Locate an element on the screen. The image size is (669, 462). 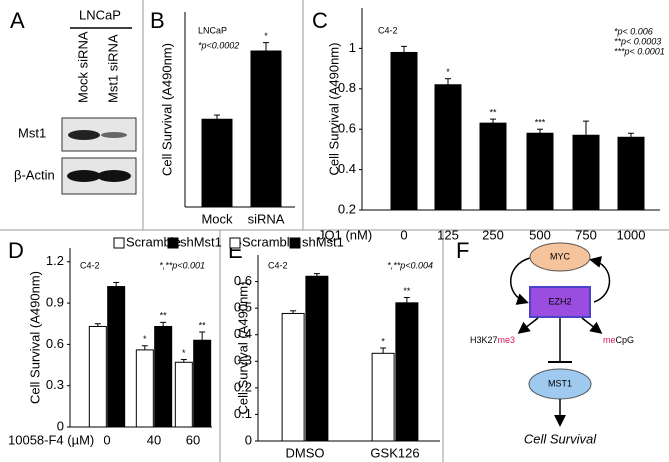
myc-node is located at coordinates (560, 257).